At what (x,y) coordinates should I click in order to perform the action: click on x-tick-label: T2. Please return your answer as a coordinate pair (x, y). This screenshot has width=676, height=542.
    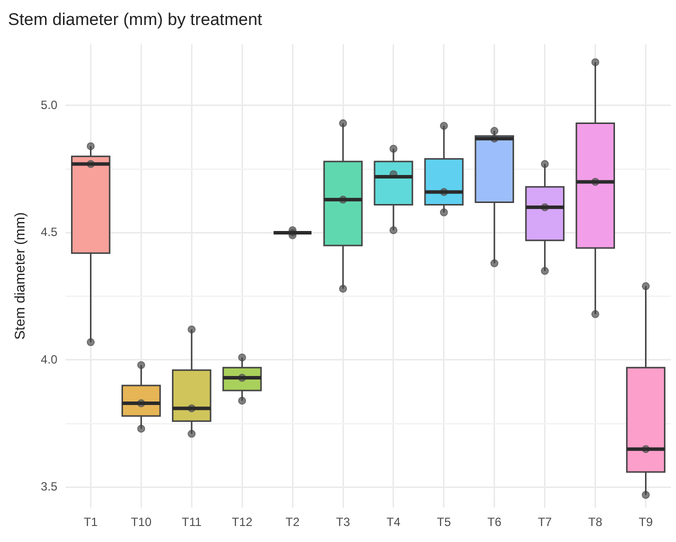
    Looking at the image, I should click on (293, 522).